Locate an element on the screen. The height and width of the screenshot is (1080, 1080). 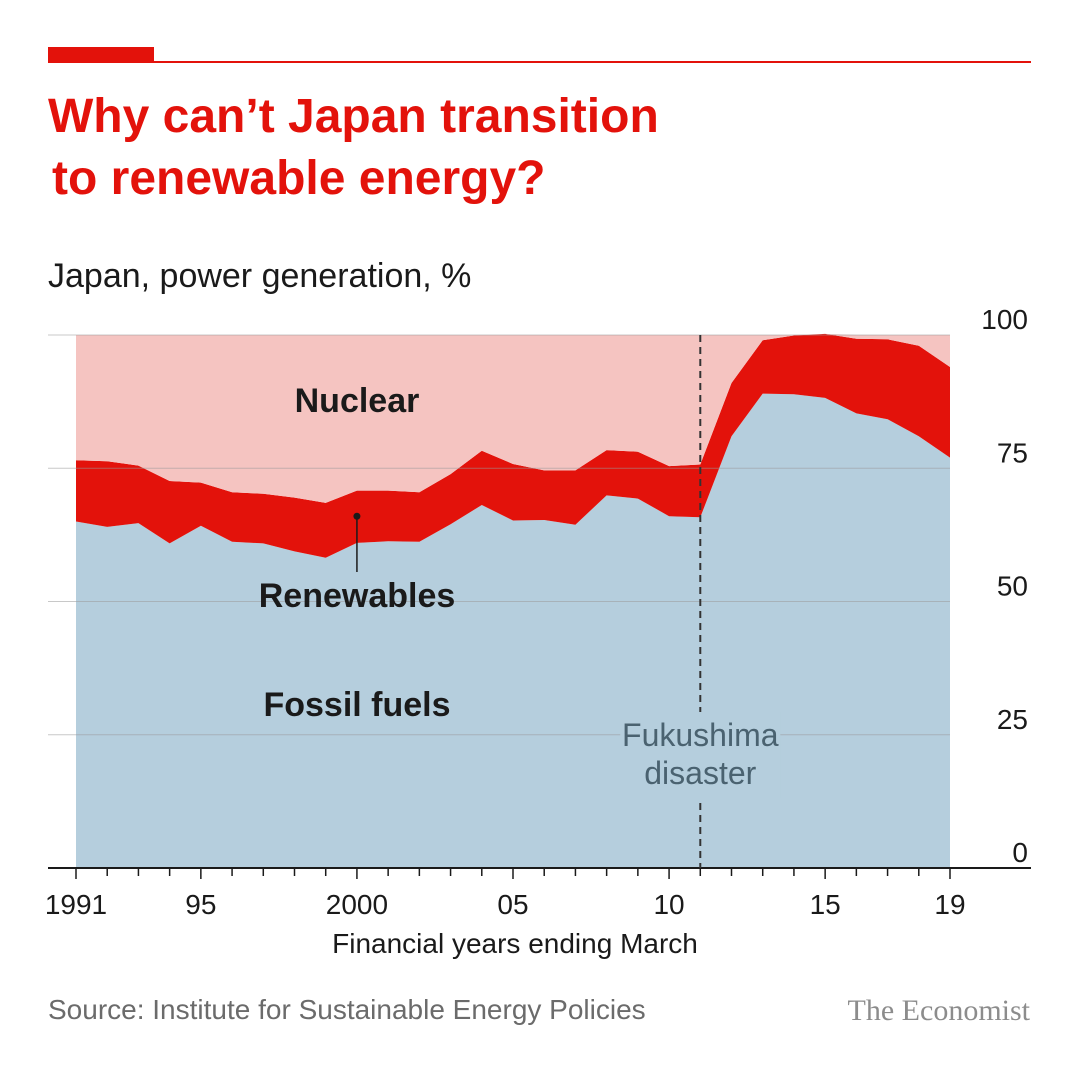
x-tick-label: 10 is located at coordinates (668, 904).